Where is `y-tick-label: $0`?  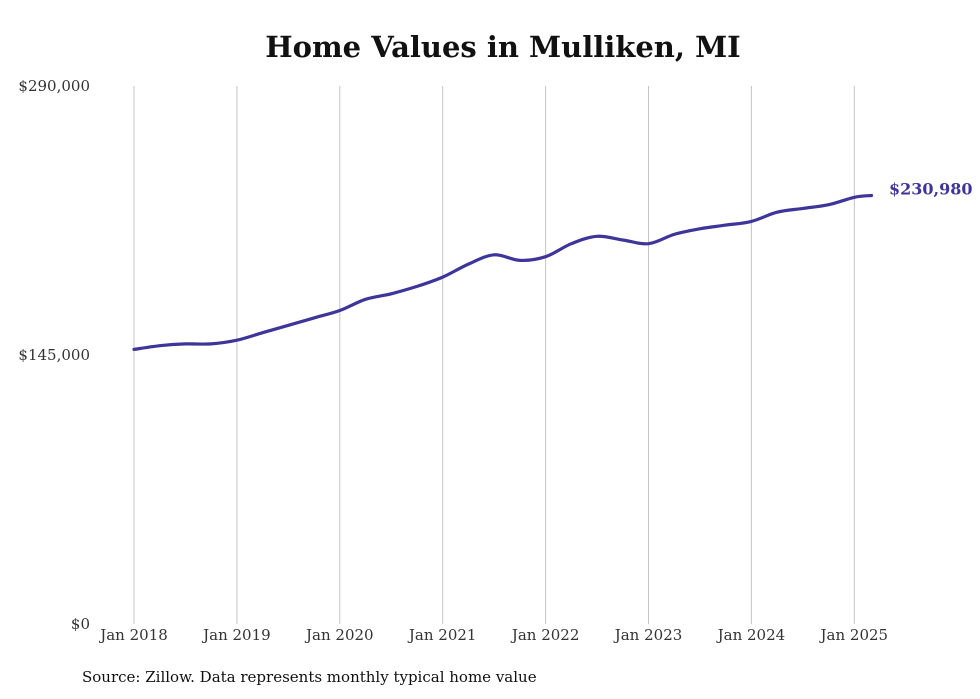 y-tick-label: $0 is located at coordinates (80, 624).